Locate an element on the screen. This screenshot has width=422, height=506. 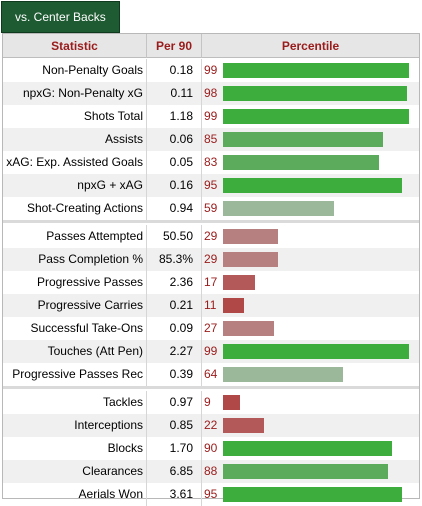
header-statistic: Statistic is located at coordinates (74, 46).